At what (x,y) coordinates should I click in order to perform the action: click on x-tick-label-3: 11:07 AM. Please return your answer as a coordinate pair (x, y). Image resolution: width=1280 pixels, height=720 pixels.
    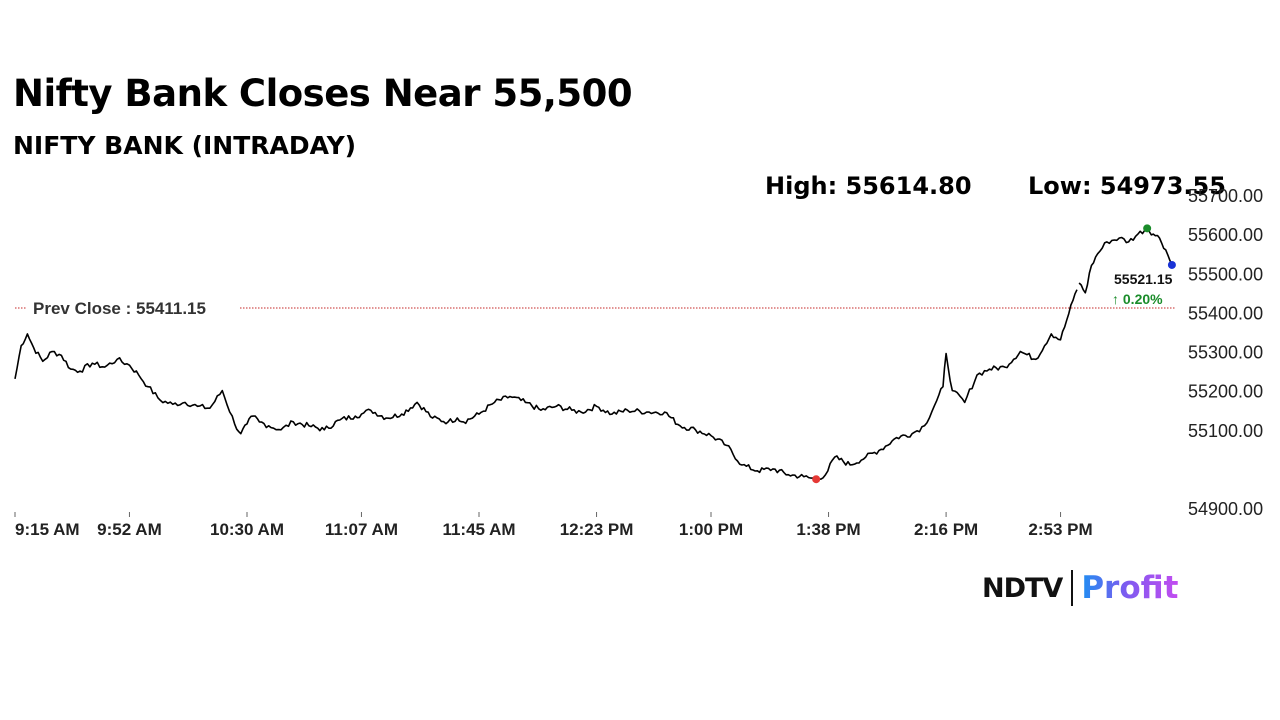
    Looking at the image, I should click on (361, 529).